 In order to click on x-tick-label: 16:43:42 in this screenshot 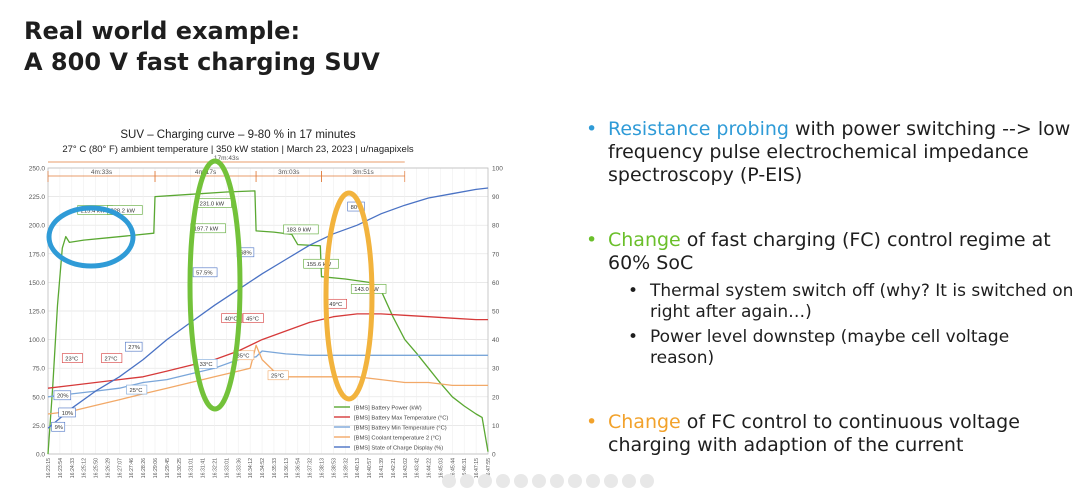, I will do `click(418, 468)`.